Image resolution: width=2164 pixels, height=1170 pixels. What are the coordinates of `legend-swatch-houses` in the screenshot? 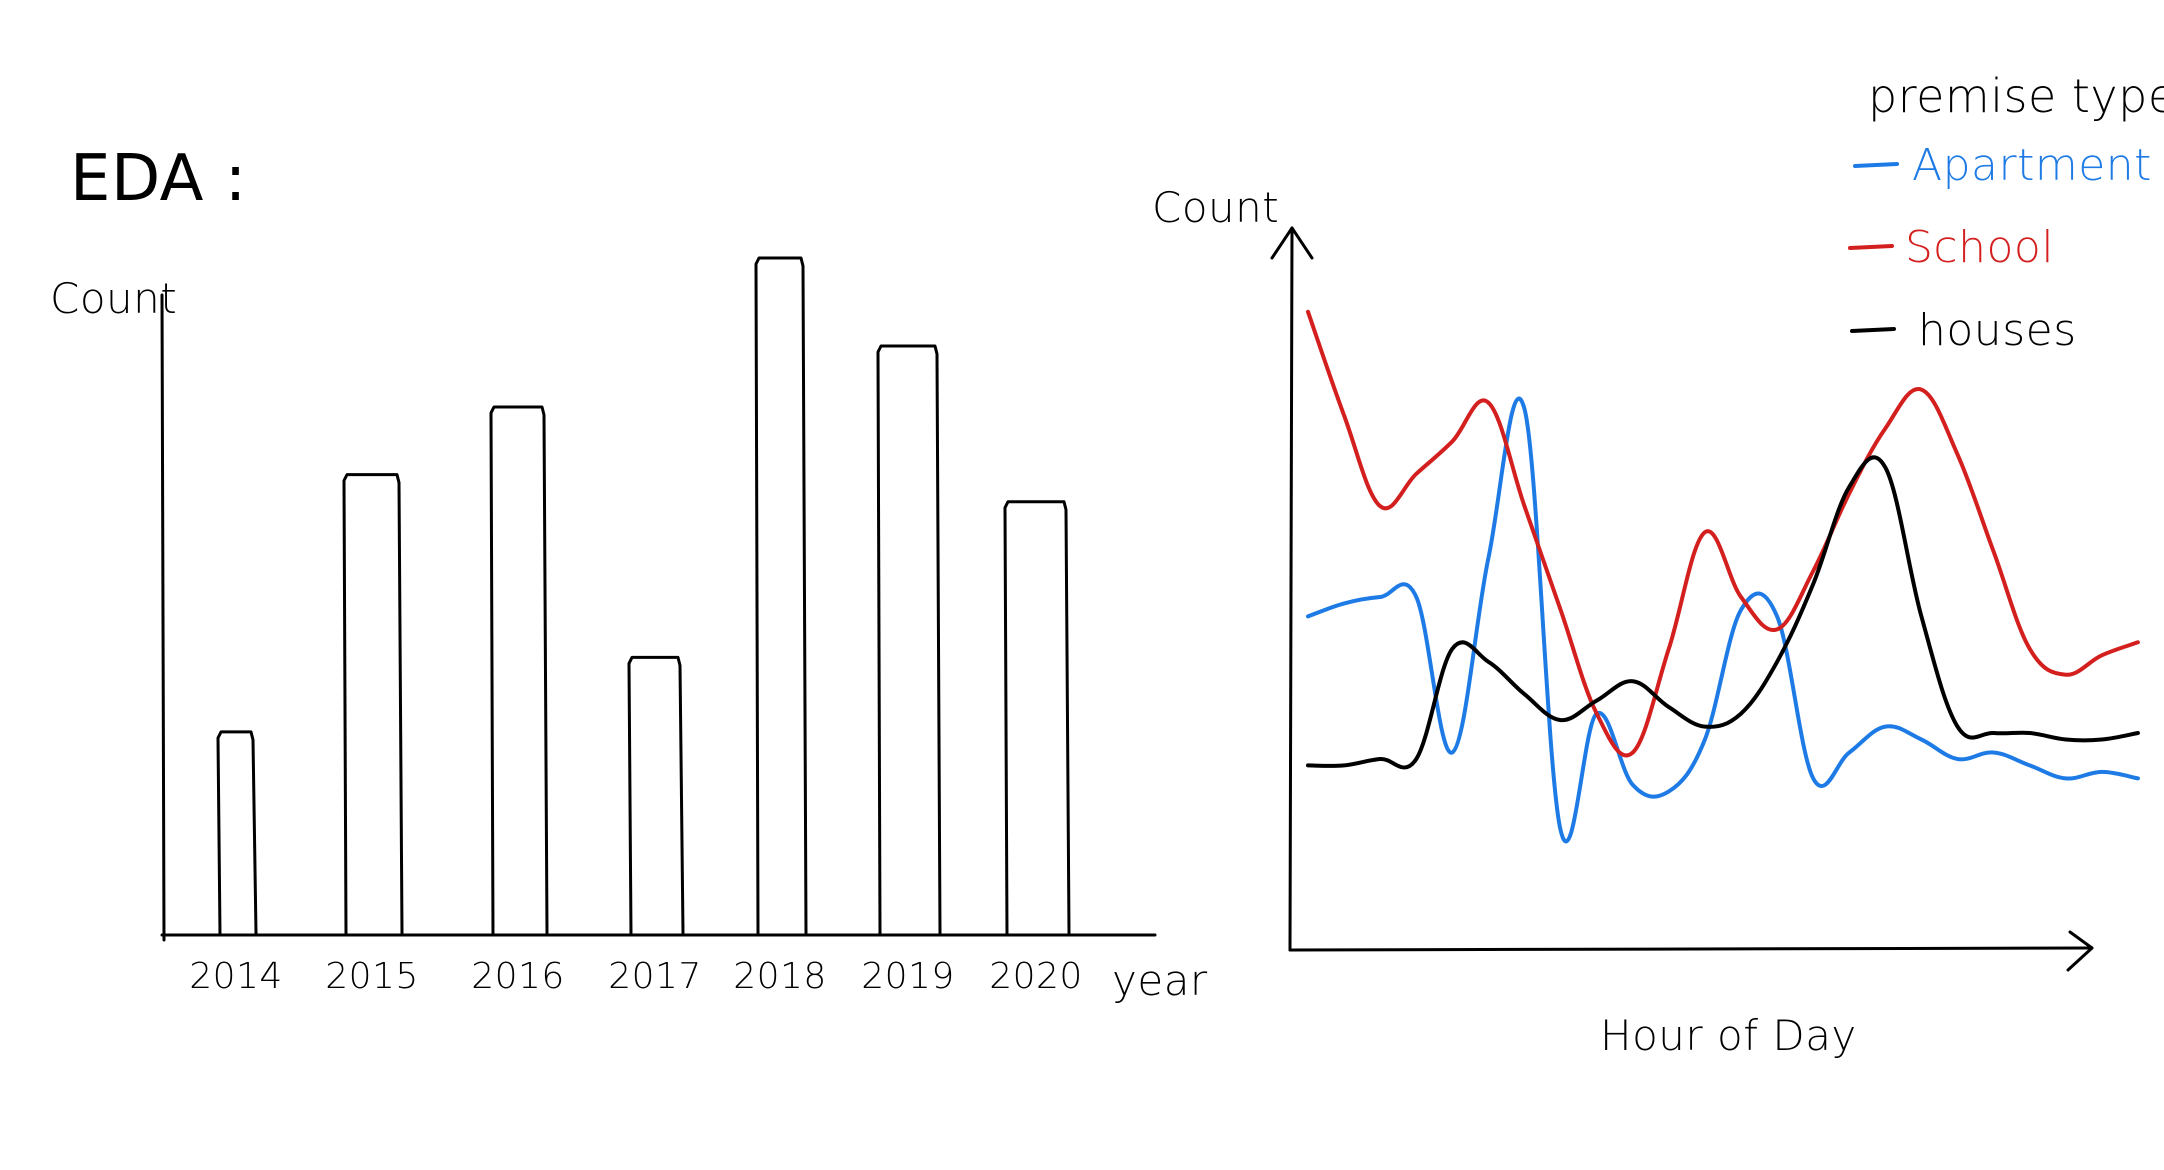 It's located at (1873, 330).